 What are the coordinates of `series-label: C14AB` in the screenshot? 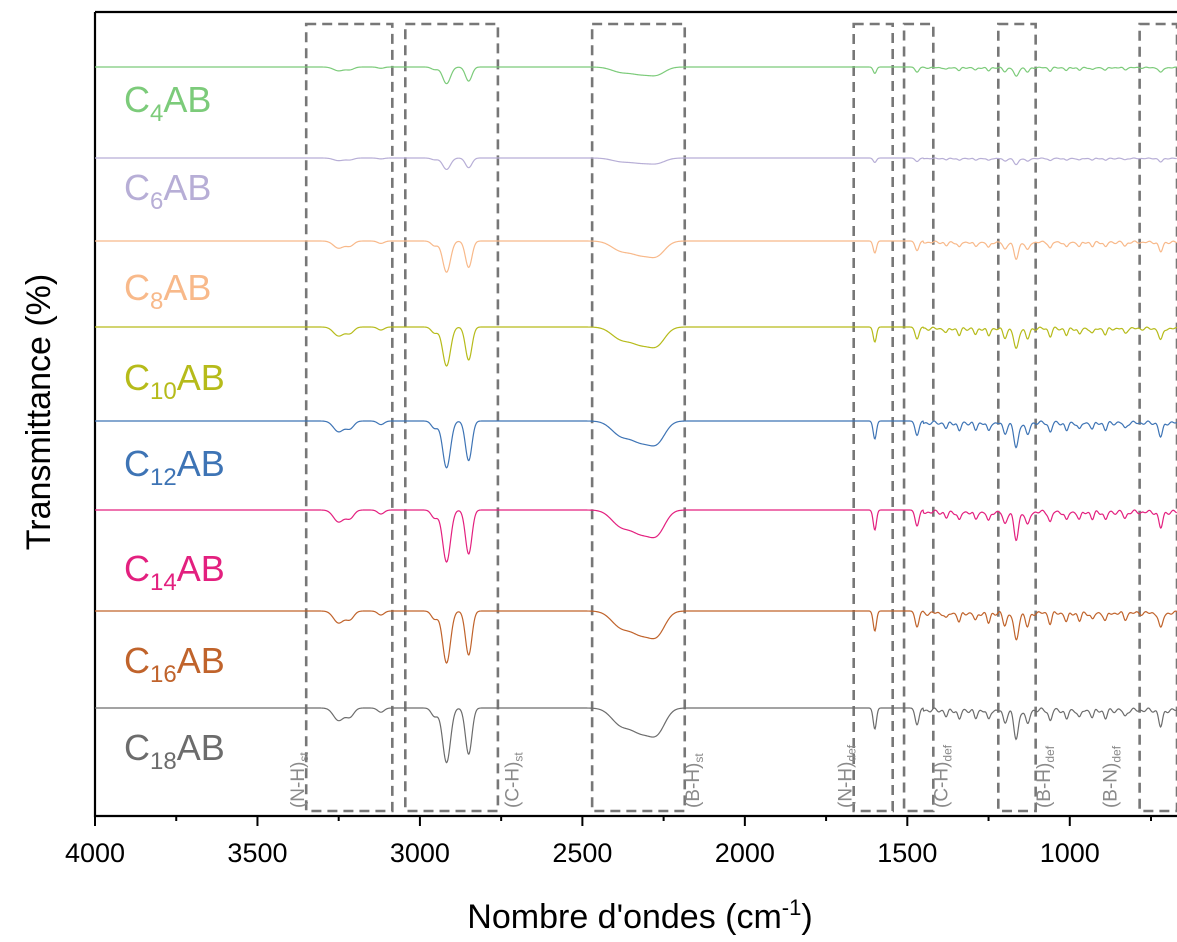 It's located at (174, 572).